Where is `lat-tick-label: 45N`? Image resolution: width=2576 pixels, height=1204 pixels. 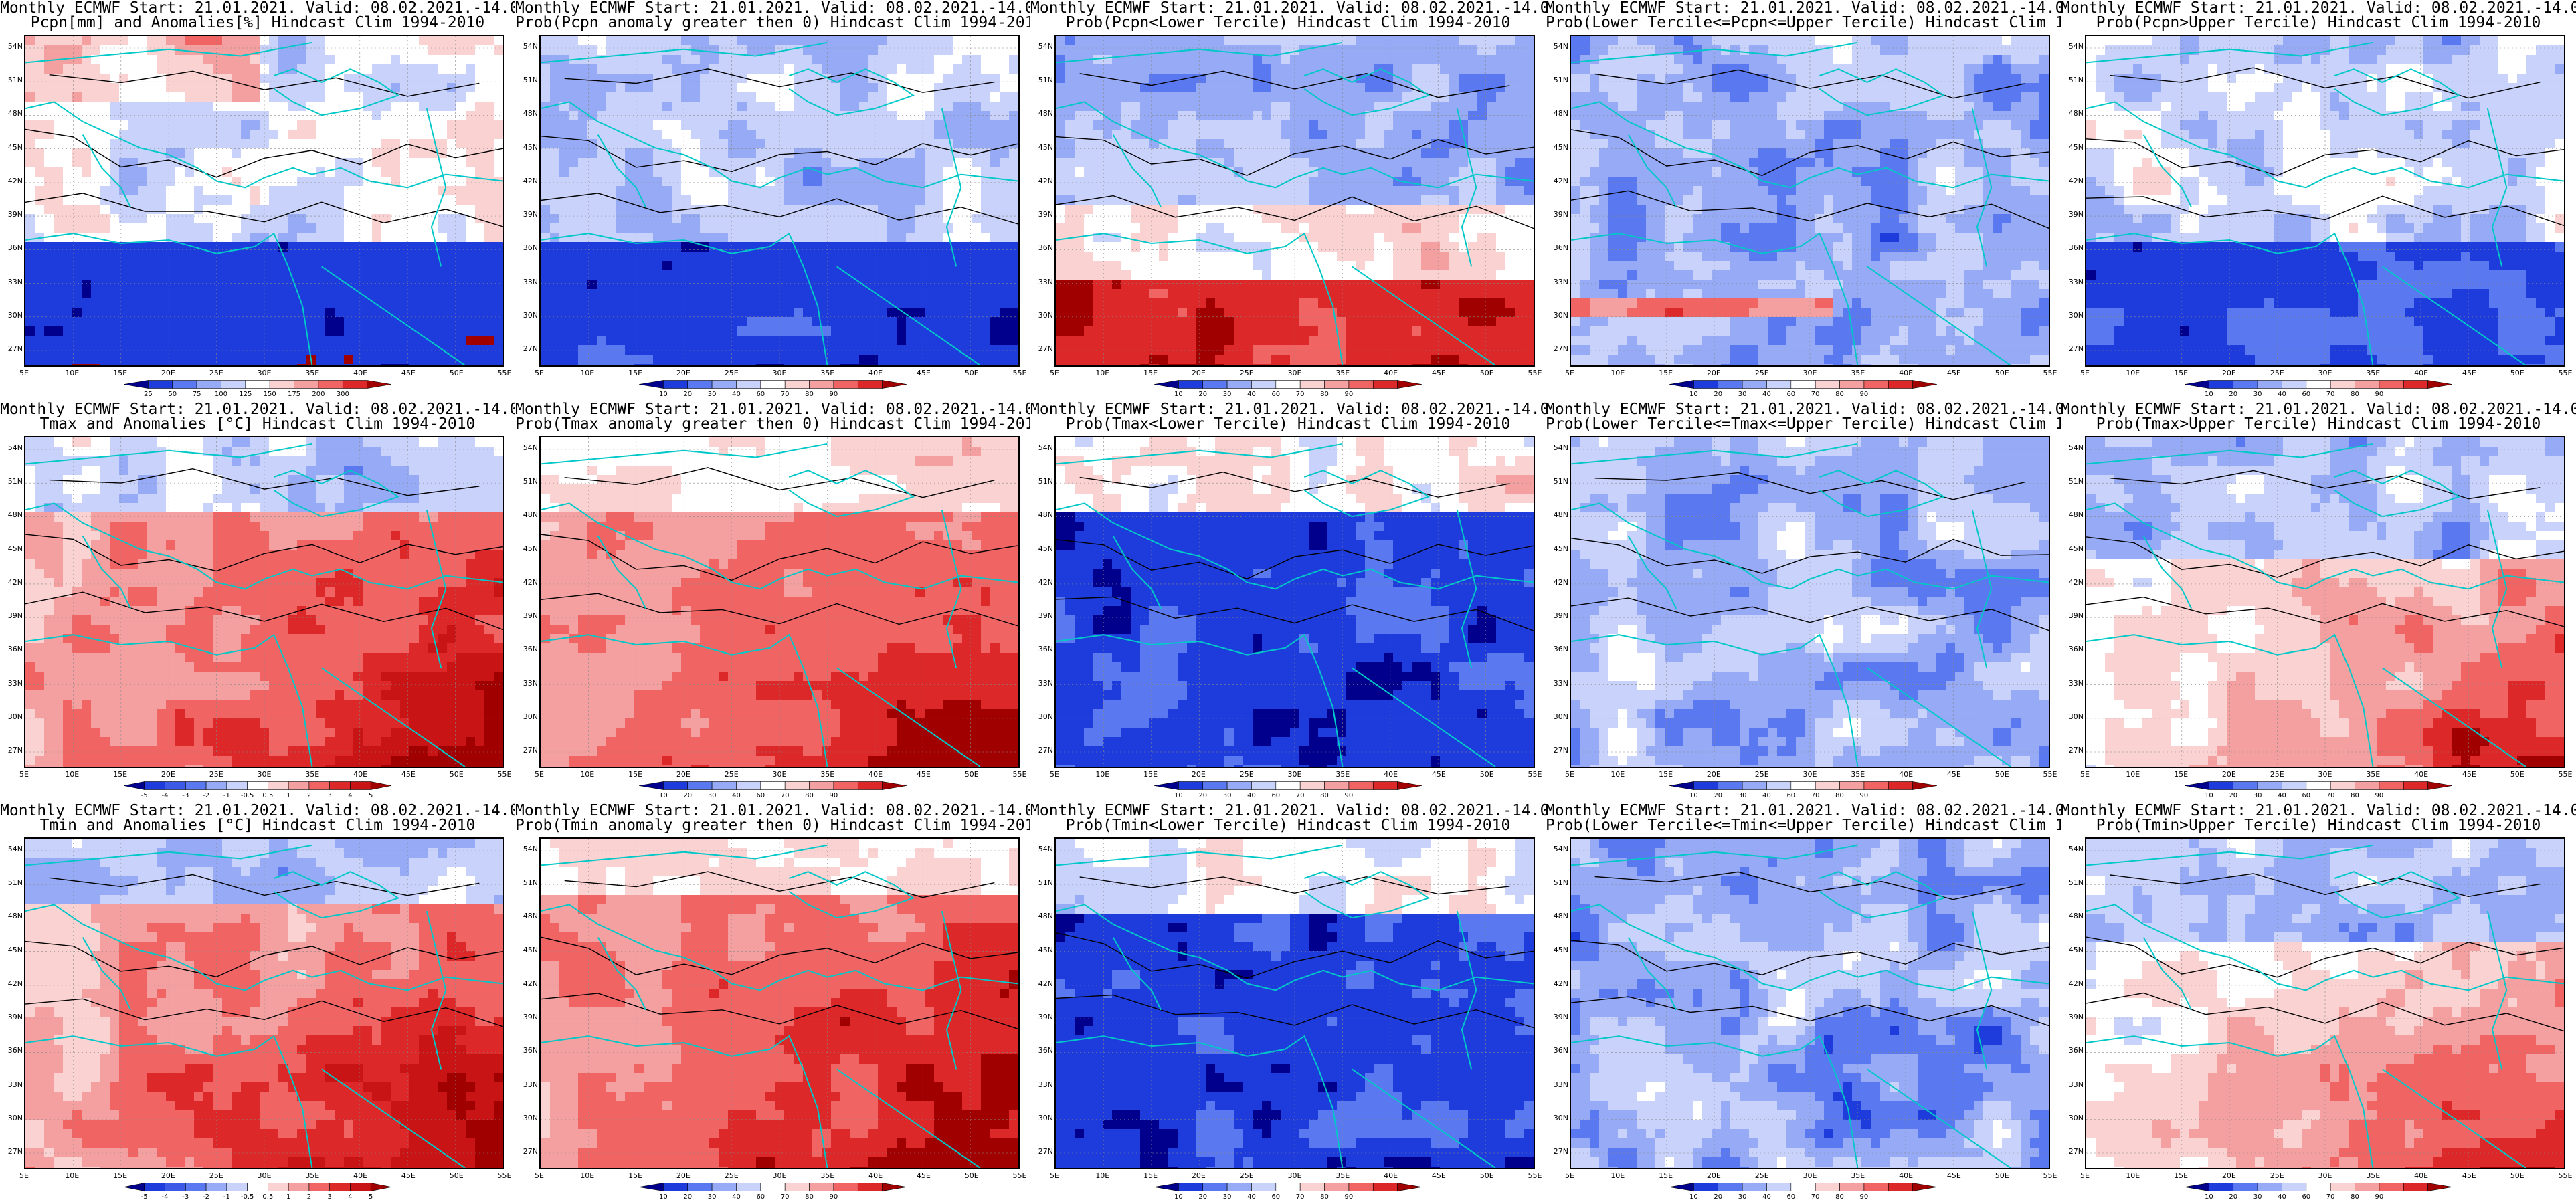 lat-tick-label: 45N is located at coordinates (13, 950).